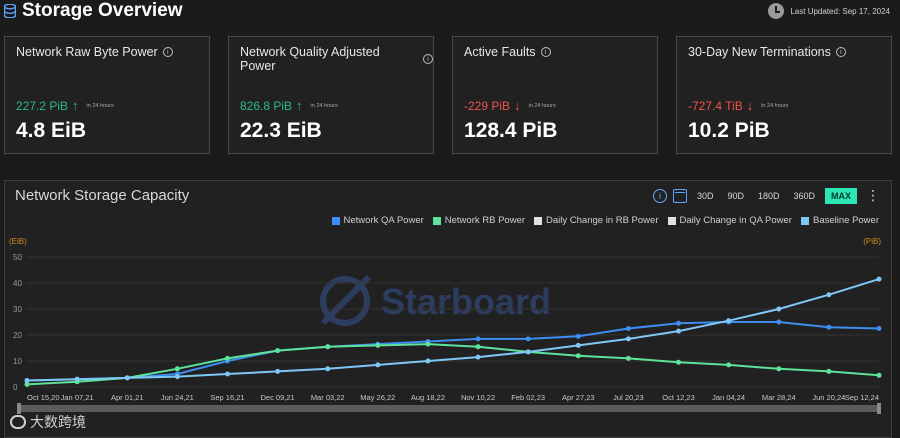  What do you see at coordinates (10, 11) in the screenshot?
I see `database-icon` at bounding box center [10, 11].